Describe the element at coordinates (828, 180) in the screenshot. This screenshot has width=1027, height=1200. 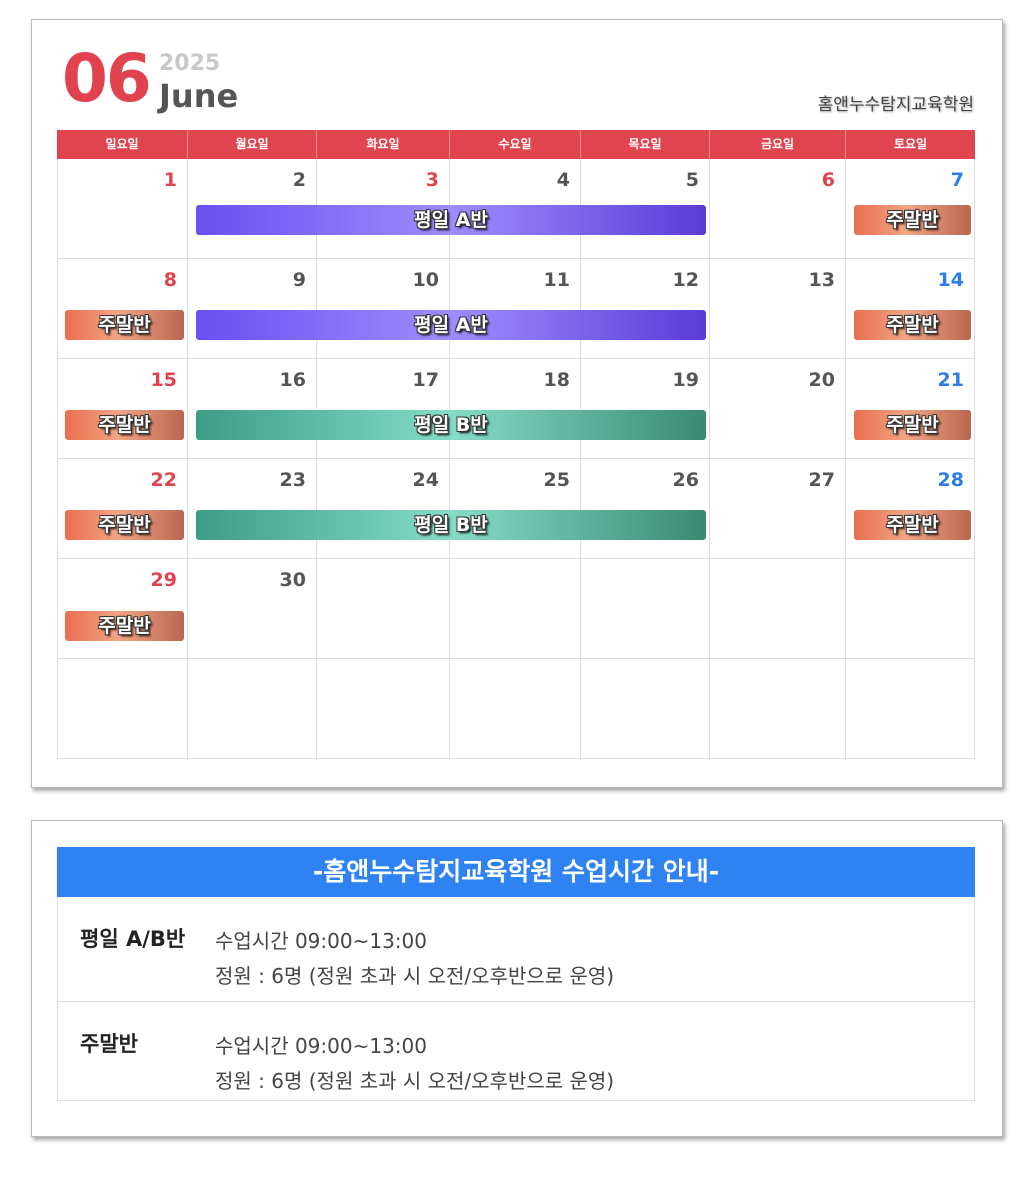
I see `day-number: 6` at that location.